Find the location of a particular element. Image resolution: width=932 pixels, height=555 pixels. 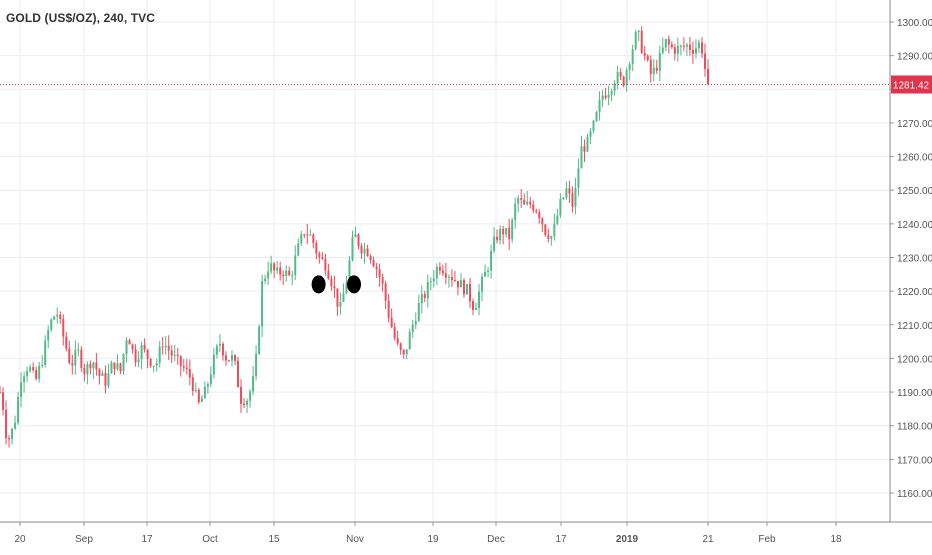

y-tick-label: 1240.00 is located at coordinates (914, 225).